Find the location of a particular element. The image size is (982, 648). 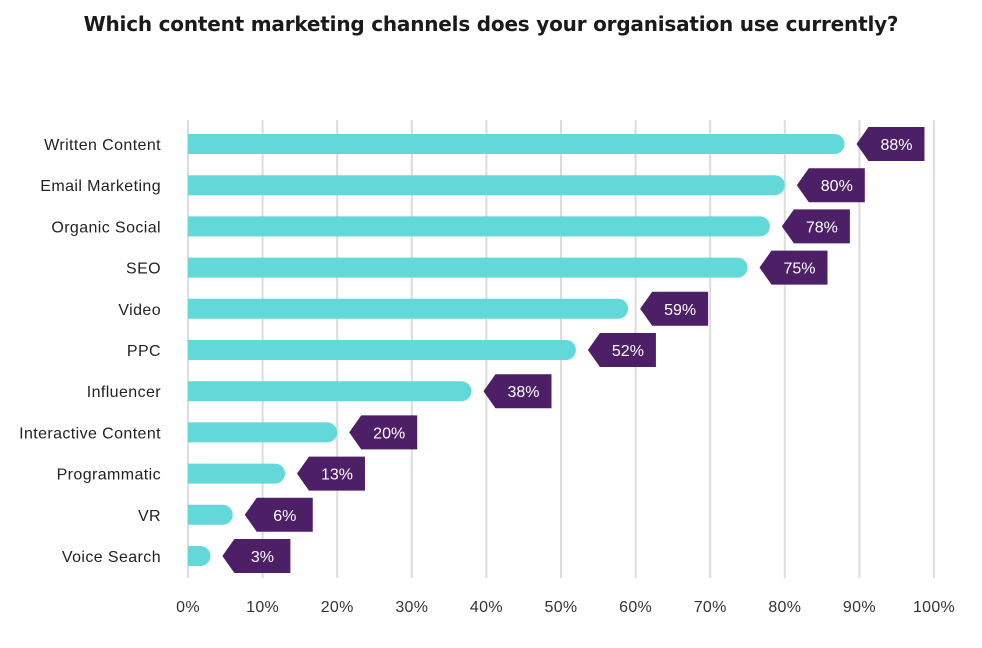

x-tick-label: 20% is located at coordinates (337, 607).